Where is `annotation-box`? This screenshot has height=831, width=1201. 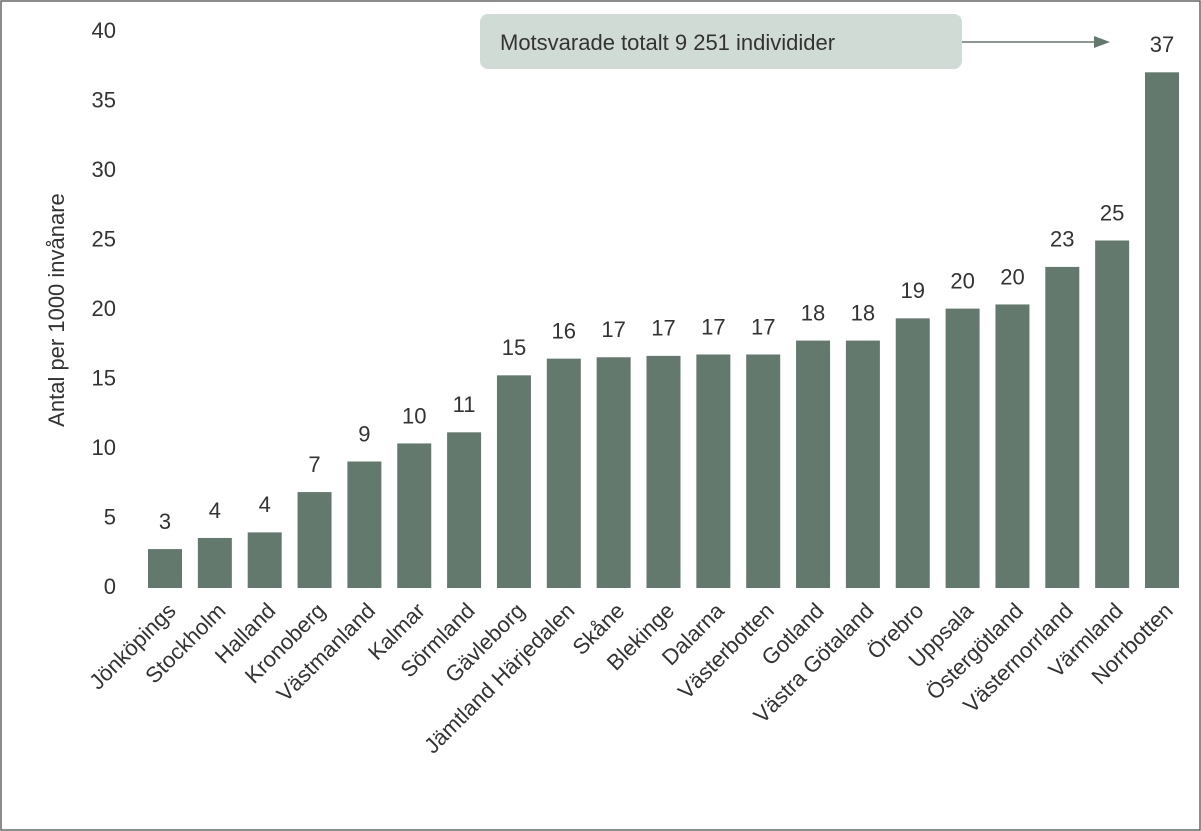 annotation-box is located at coordinates (721, 41).